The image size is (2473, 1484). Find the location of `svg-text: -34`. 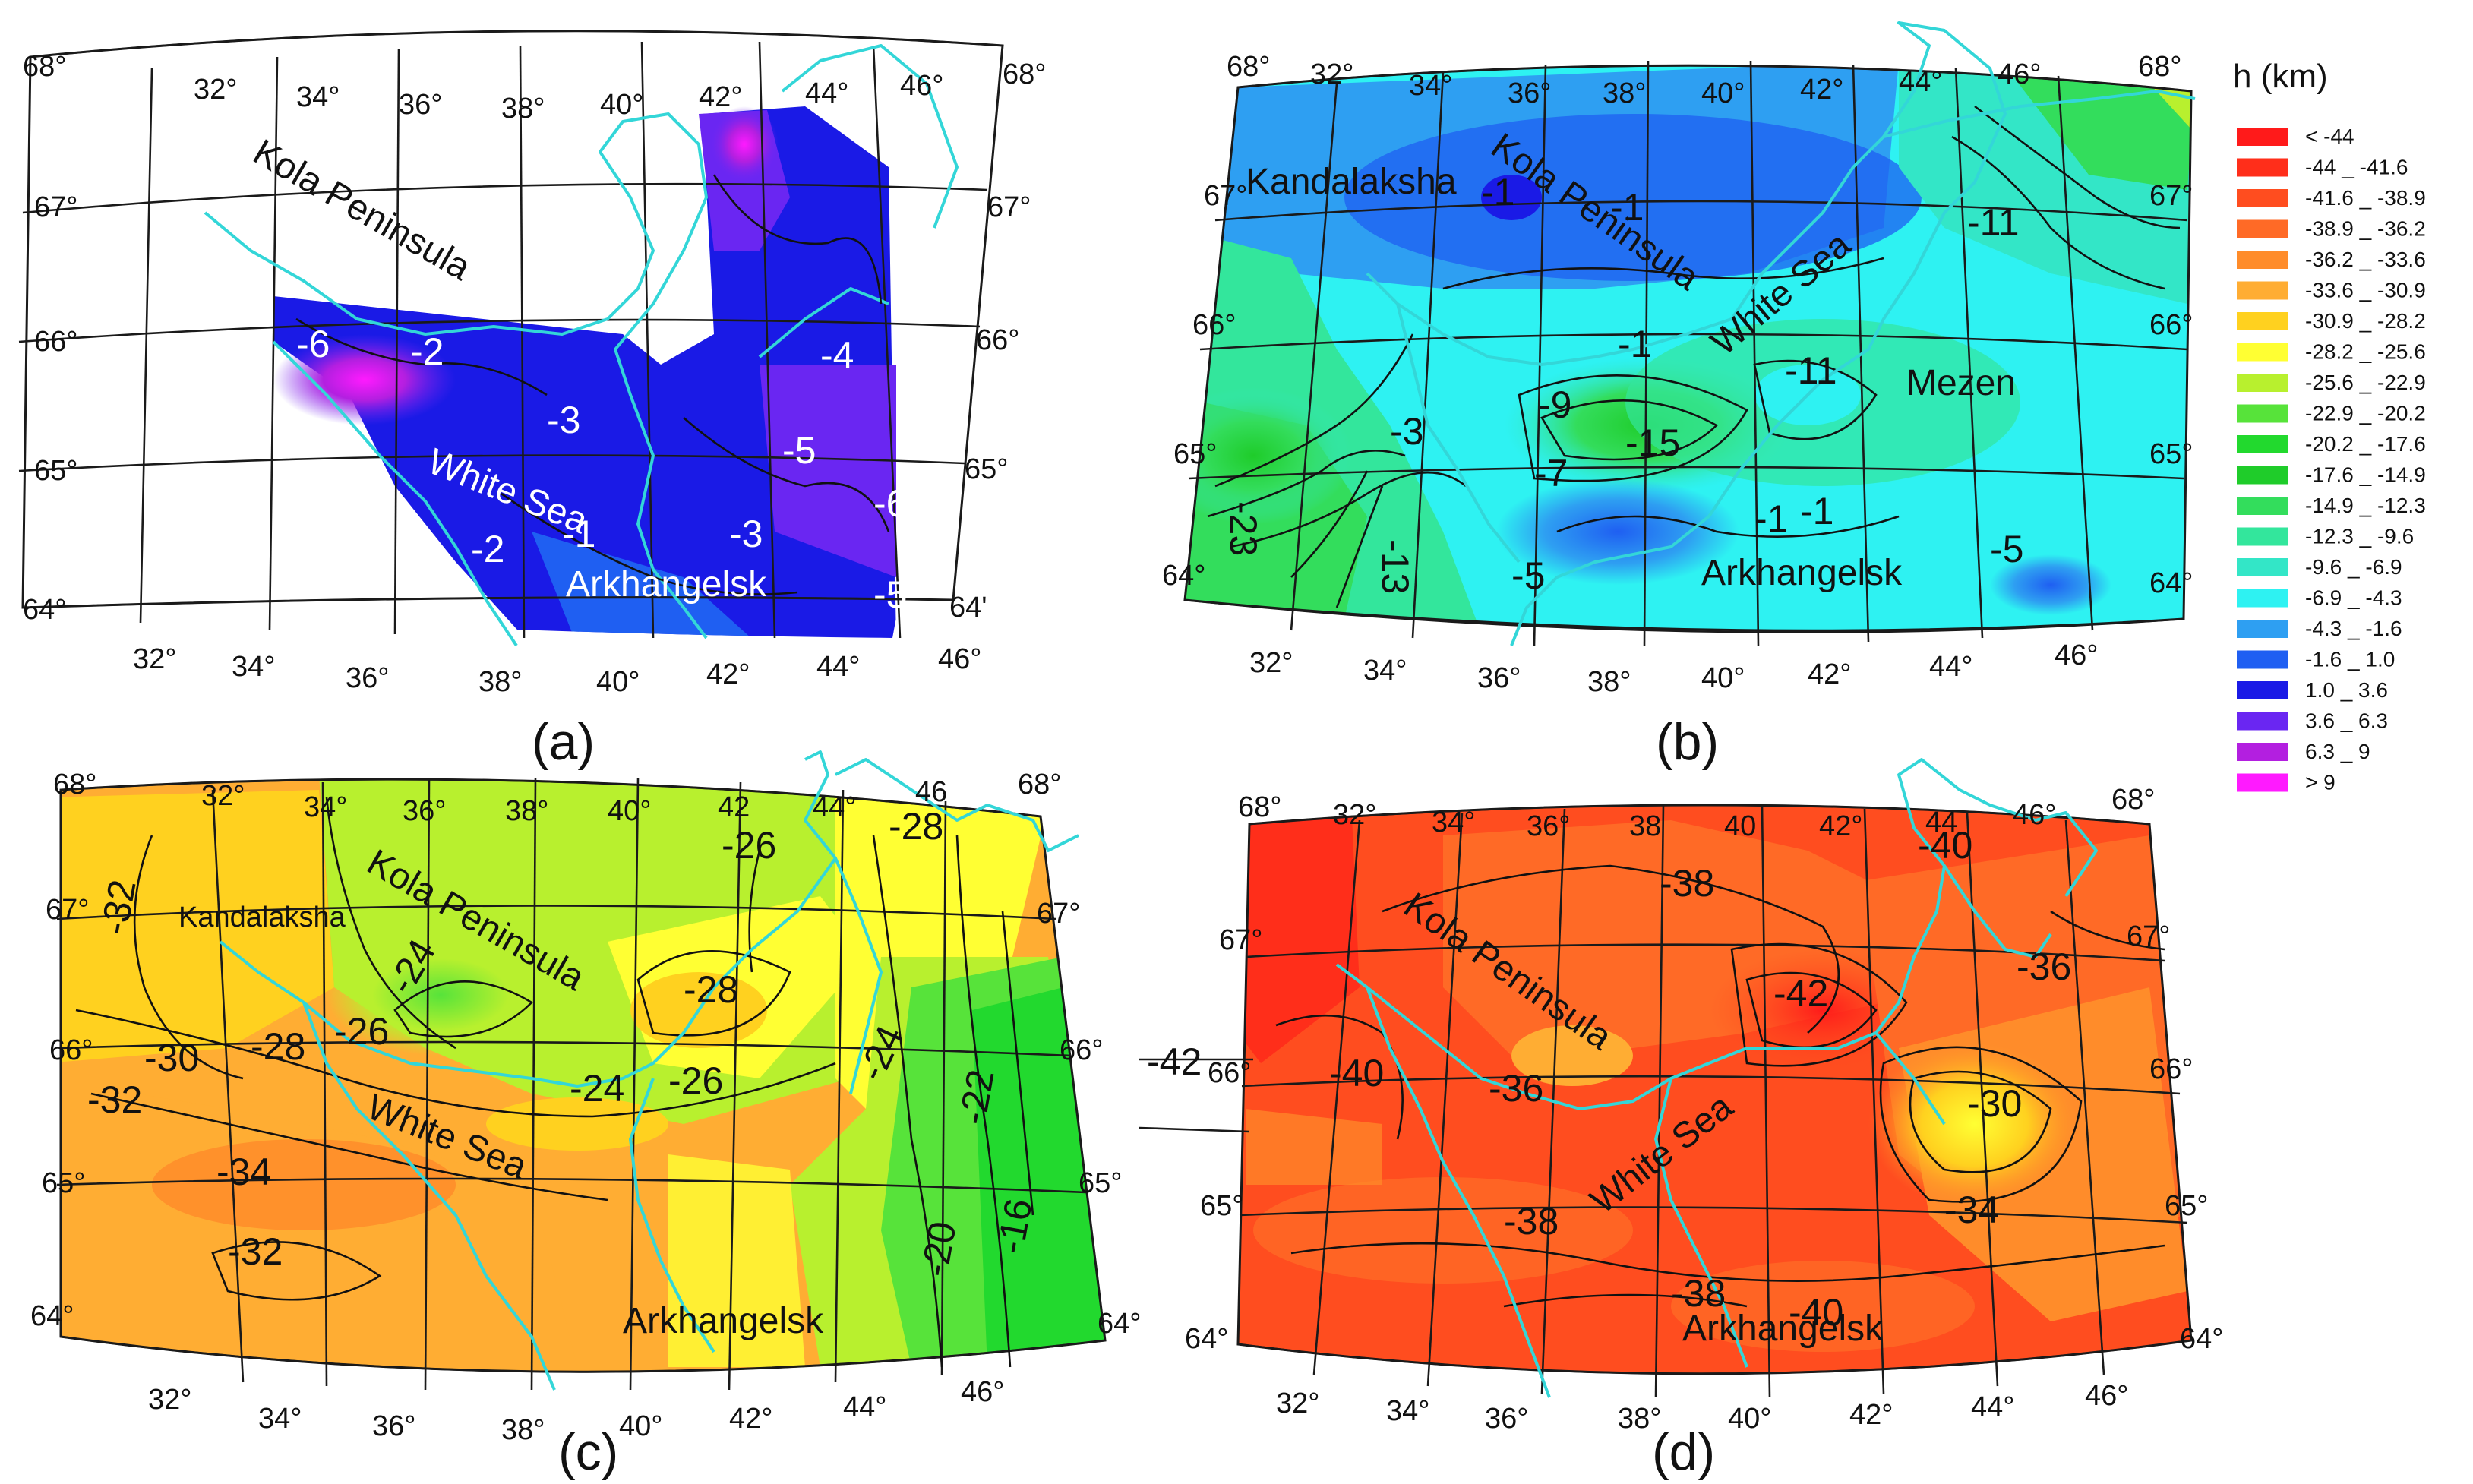

svg-text: -34 is located at coordinates (243, 1172).